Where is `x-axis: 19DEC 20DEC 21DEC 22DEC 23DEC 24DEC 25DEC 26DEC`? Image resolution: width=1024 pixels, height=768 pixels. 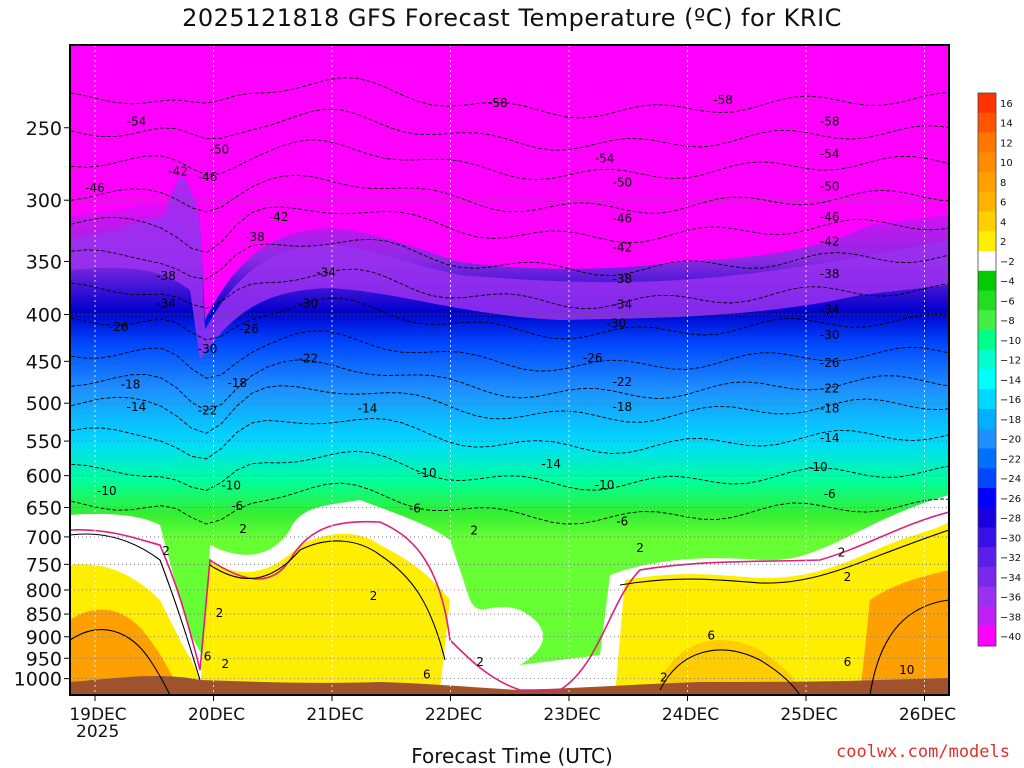
x-axis: 19DEC 20DEC 21DEC 22DEC 23DEC 24DEC 25DEC 26DEC is located at coordinates (512, 710).